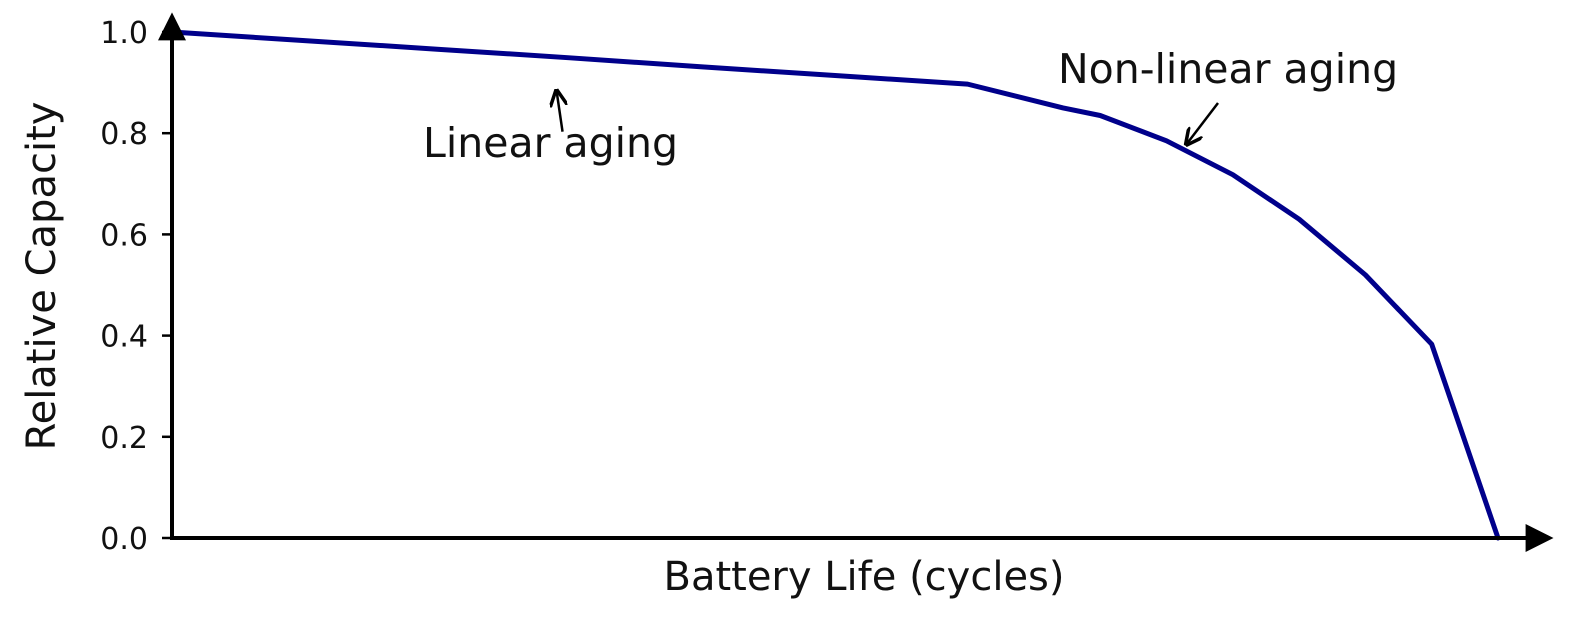  Describe the element at coordinates (550, 143) in the screenshot. I see `annotation-label-linear: Linear aging` at that location.